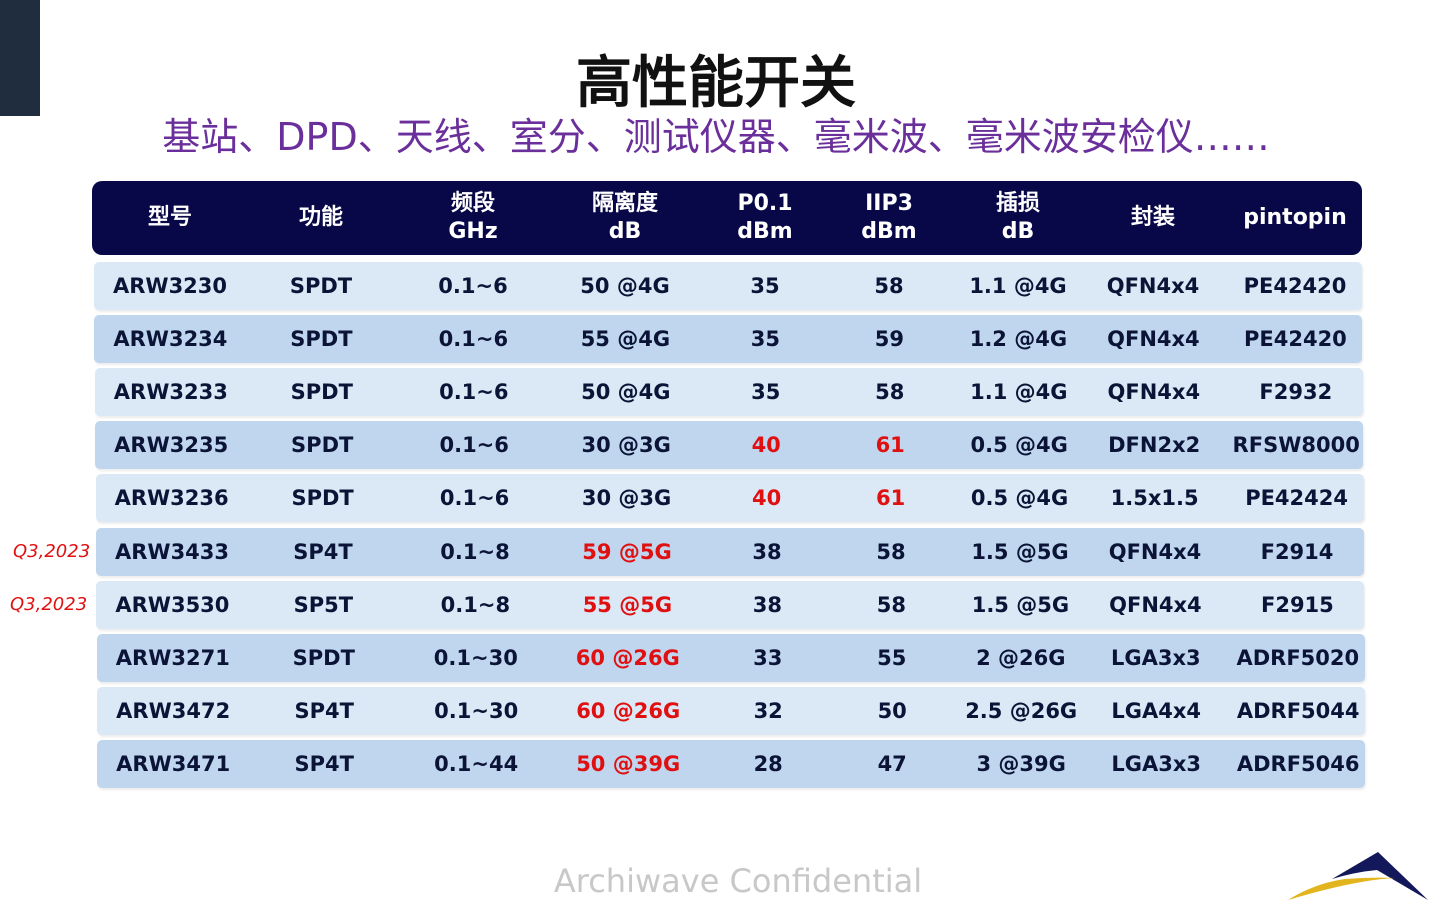  What do you see at coordinates (323, 604) in the screenshot?
I see `table-cell: SP5T` at bounding box center [323, 604].